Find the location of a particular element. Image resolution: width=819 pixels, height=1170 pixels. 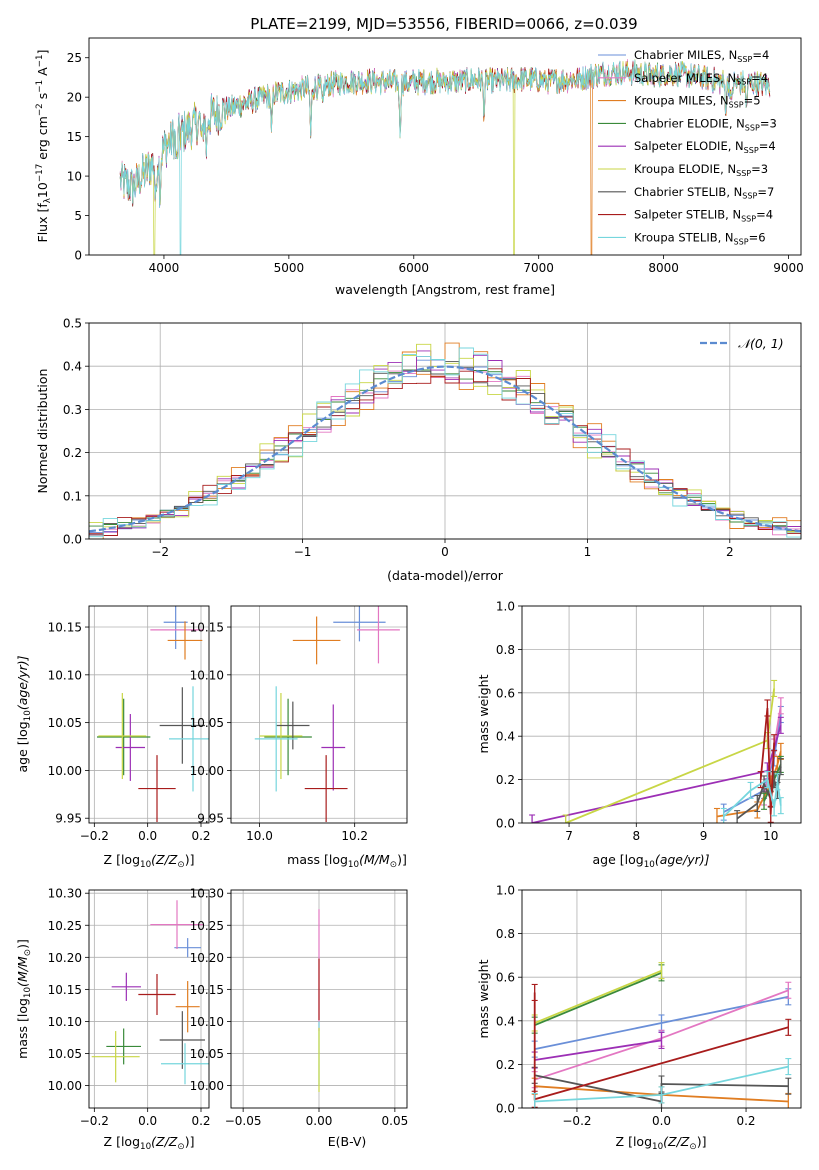

label-part: Salpeter MILES, N is located at coordinates (685, 78).